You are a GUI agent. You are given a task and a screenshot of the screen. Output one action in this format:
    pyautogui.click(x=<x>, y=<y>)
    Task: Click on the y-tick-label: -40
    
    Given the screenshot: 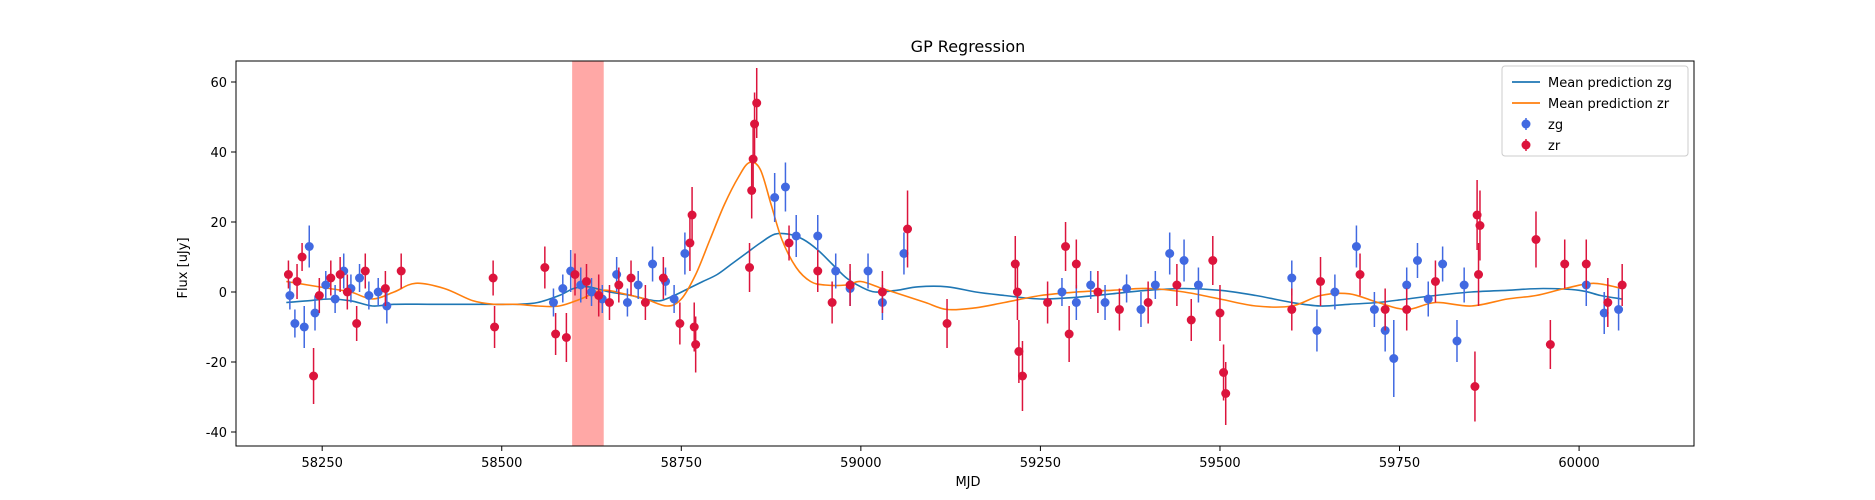 What is the action you would take?
    pyautogui.click(x=216, y=433)
    